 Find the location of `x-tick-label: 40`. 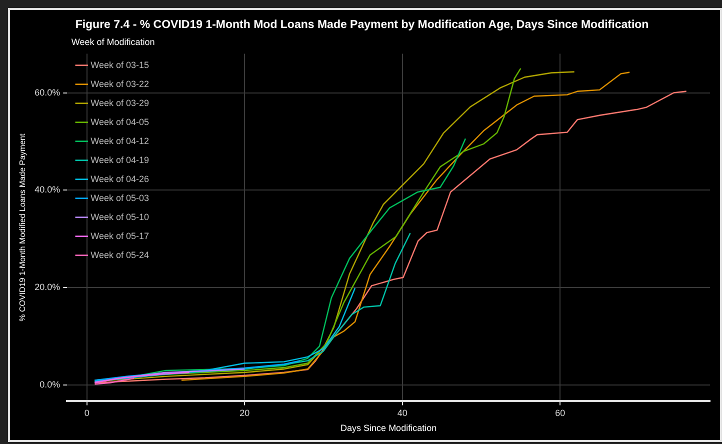

x-tick-label: 40 is located at coordinates (402, 413).